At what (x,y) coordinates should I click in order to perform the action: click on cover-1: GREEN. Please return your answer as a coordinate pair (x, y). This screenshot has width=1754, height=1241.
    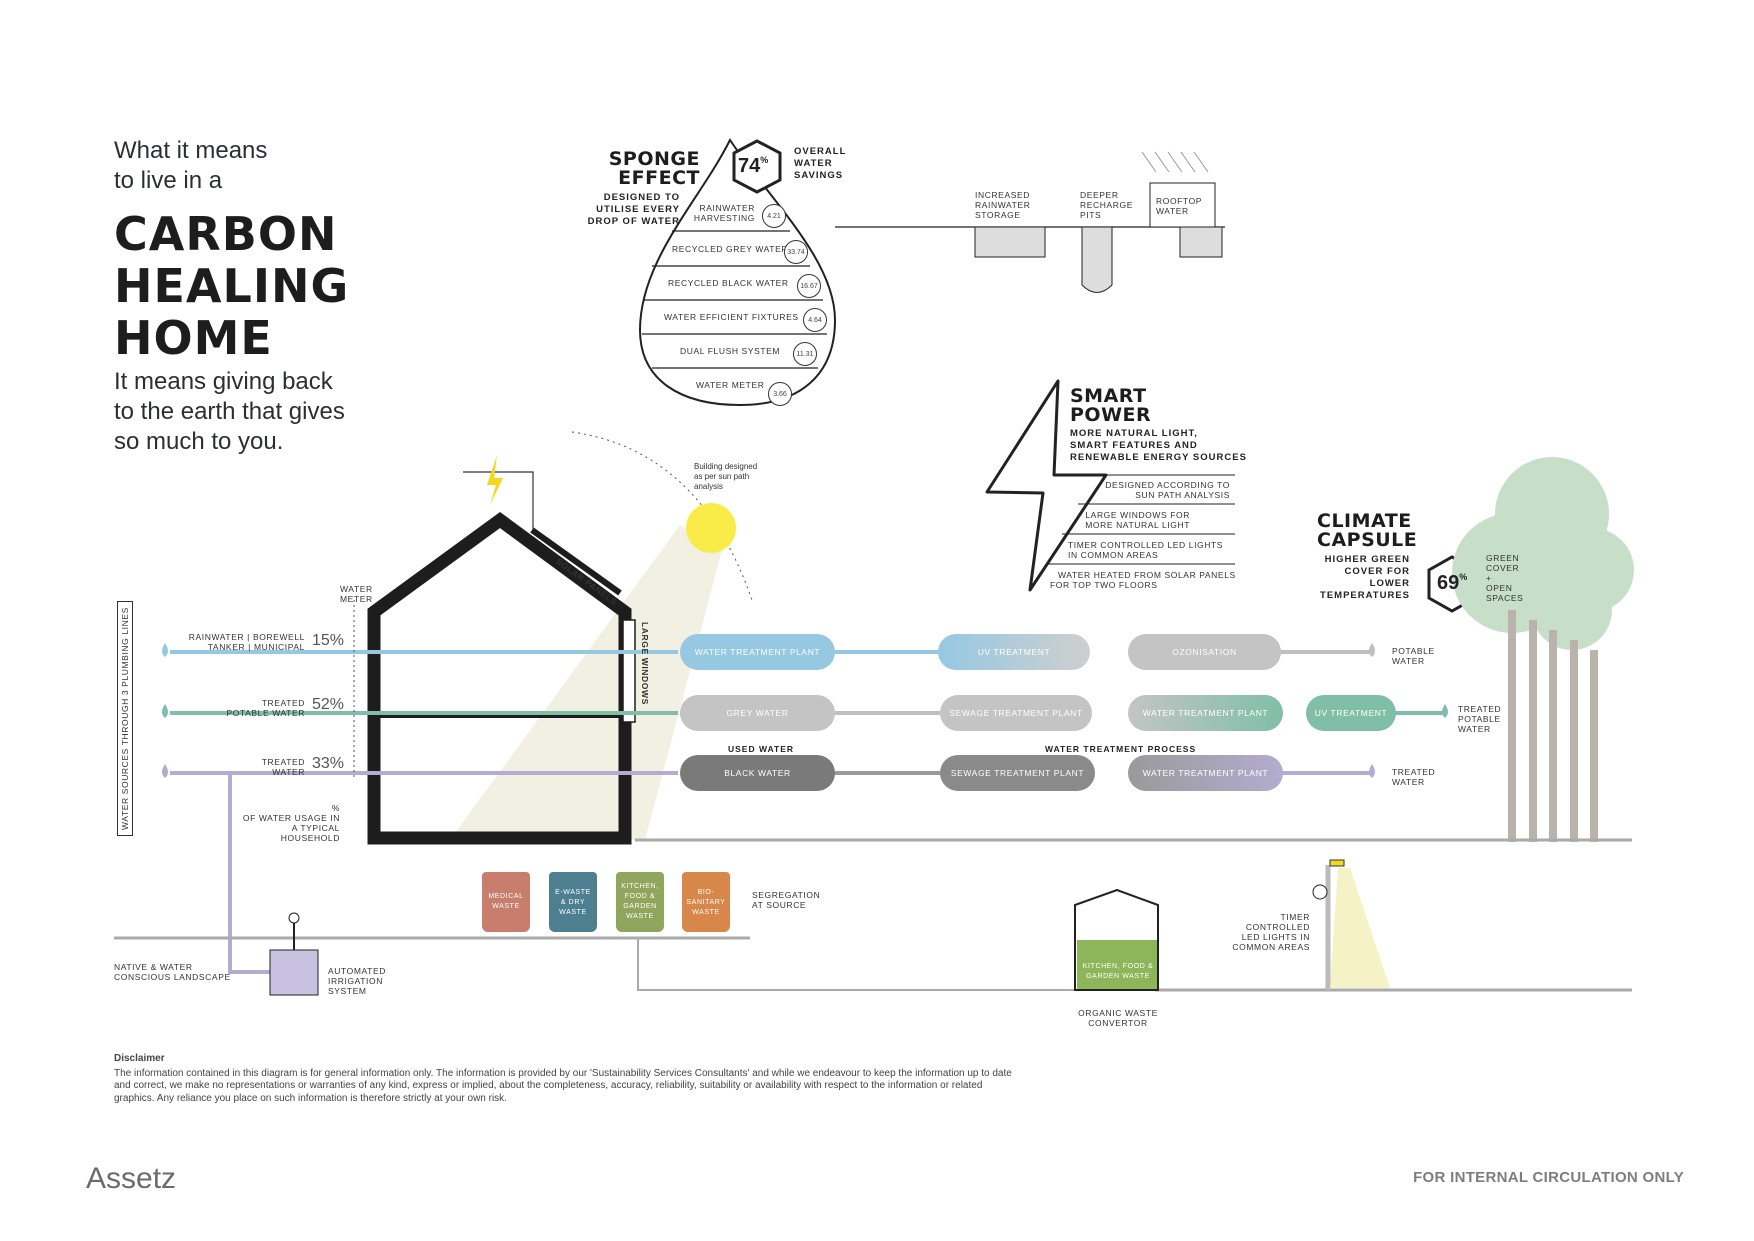
    Looking at the image, I should click on (1503, 558).